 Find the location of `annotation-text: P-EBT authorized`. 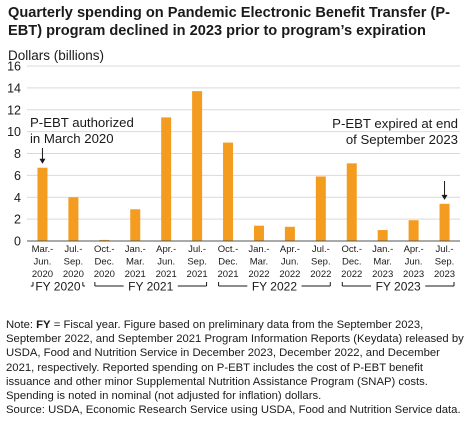

annotation-text: P-EBT authorized is located at coordinates (82, 122).